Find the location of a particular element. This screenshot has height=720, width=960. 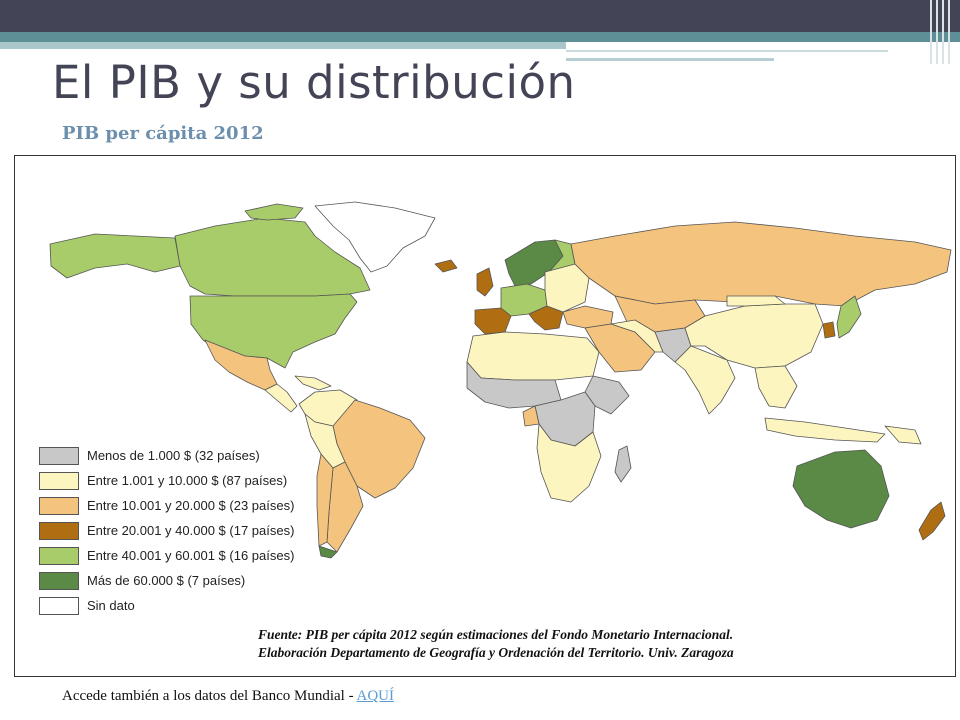

legend-item: Entre 10.001 y 20.000 $ (23 países) is located at coordinates (189, 506).